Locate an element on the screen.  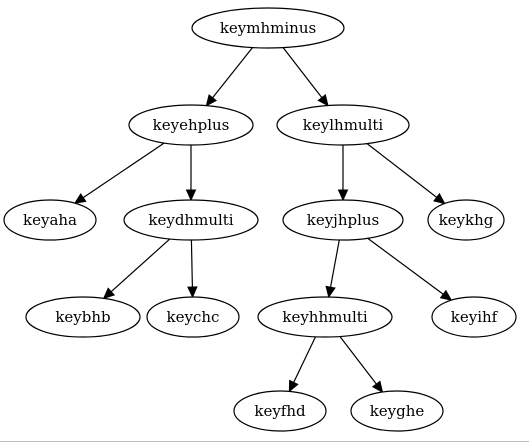
node-keyaha: keyaha is located at coordinates (50, 220).